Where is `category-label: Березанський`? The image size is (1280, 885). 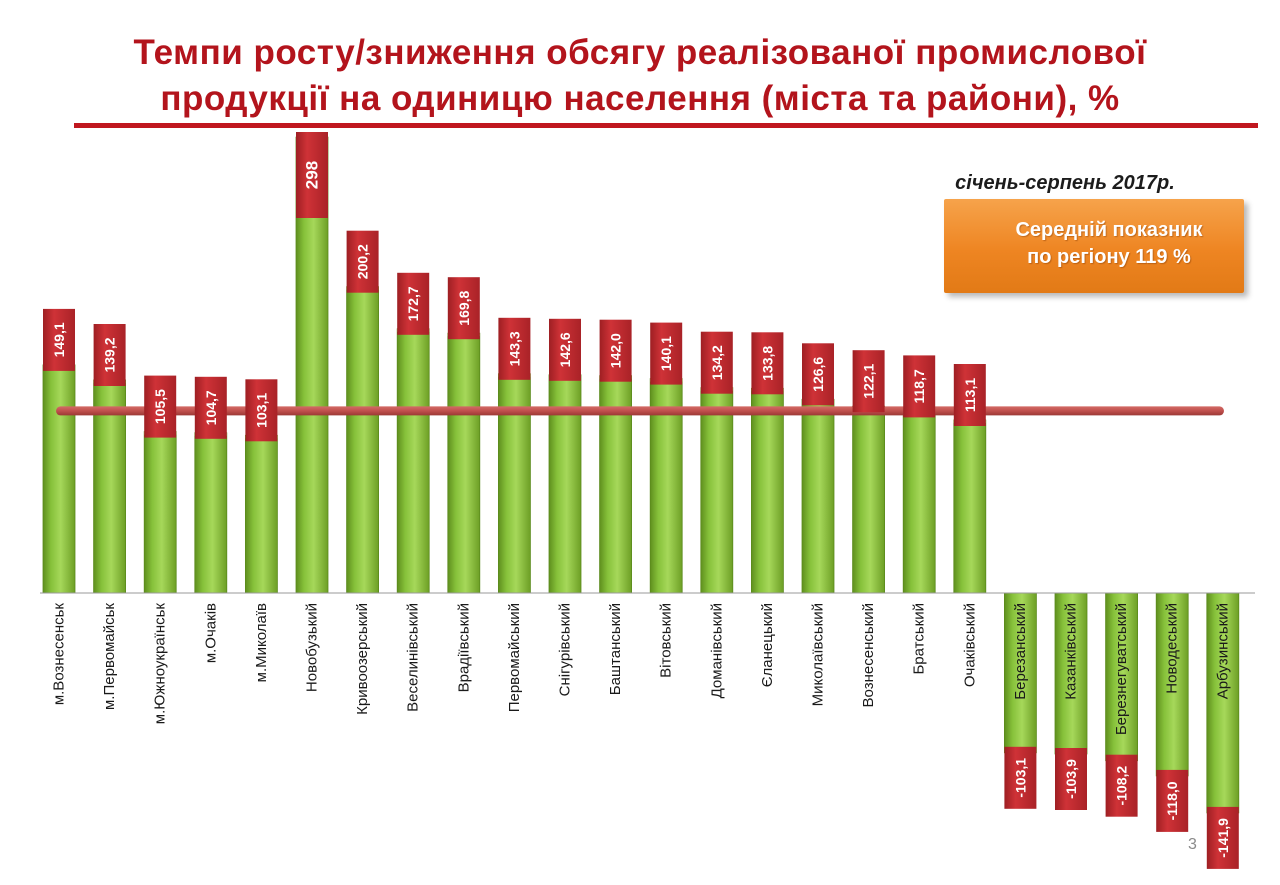
category-label: Березанський is located at coordinates (1020, 651).